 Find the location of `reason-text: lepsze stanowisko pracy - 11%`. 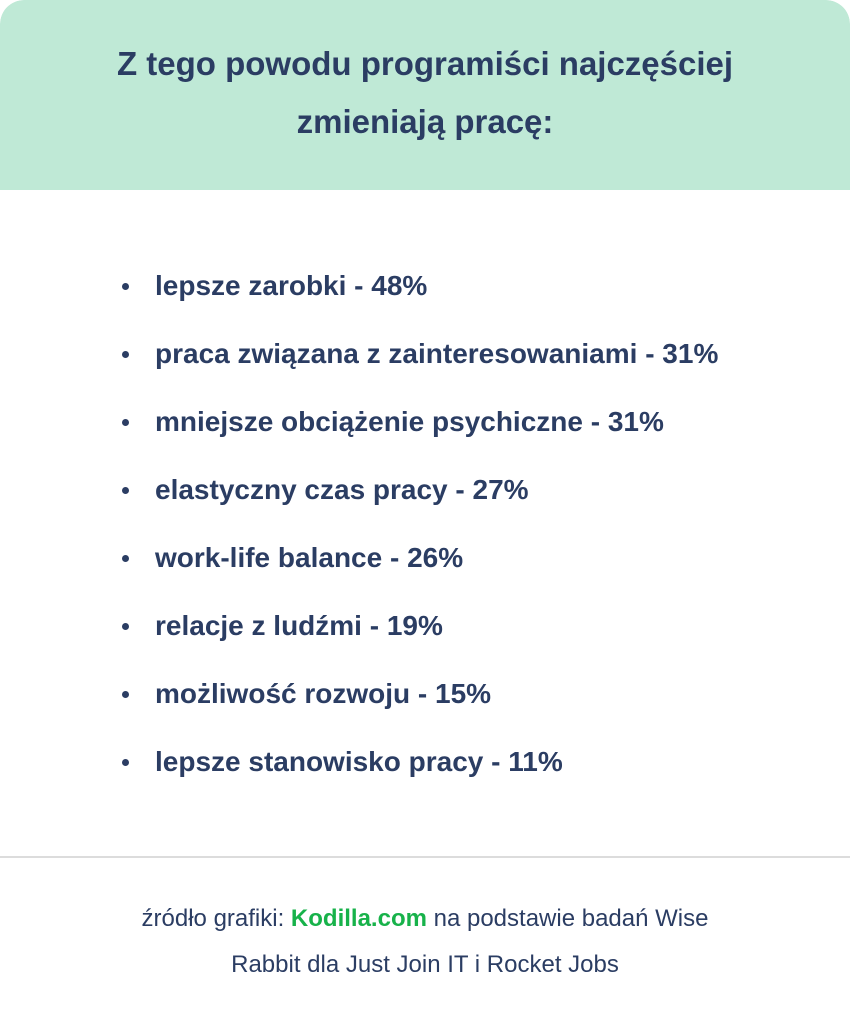

reason-text: lepsze stanowisko pracy - 11% is located at coordinates (359, 761).